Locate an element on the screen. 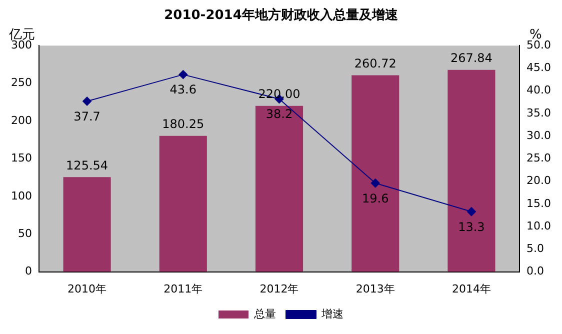 The width and height of the screenshot is (562, 334). y2-tick-label: 50.0 is located at coordinates (539, 45).